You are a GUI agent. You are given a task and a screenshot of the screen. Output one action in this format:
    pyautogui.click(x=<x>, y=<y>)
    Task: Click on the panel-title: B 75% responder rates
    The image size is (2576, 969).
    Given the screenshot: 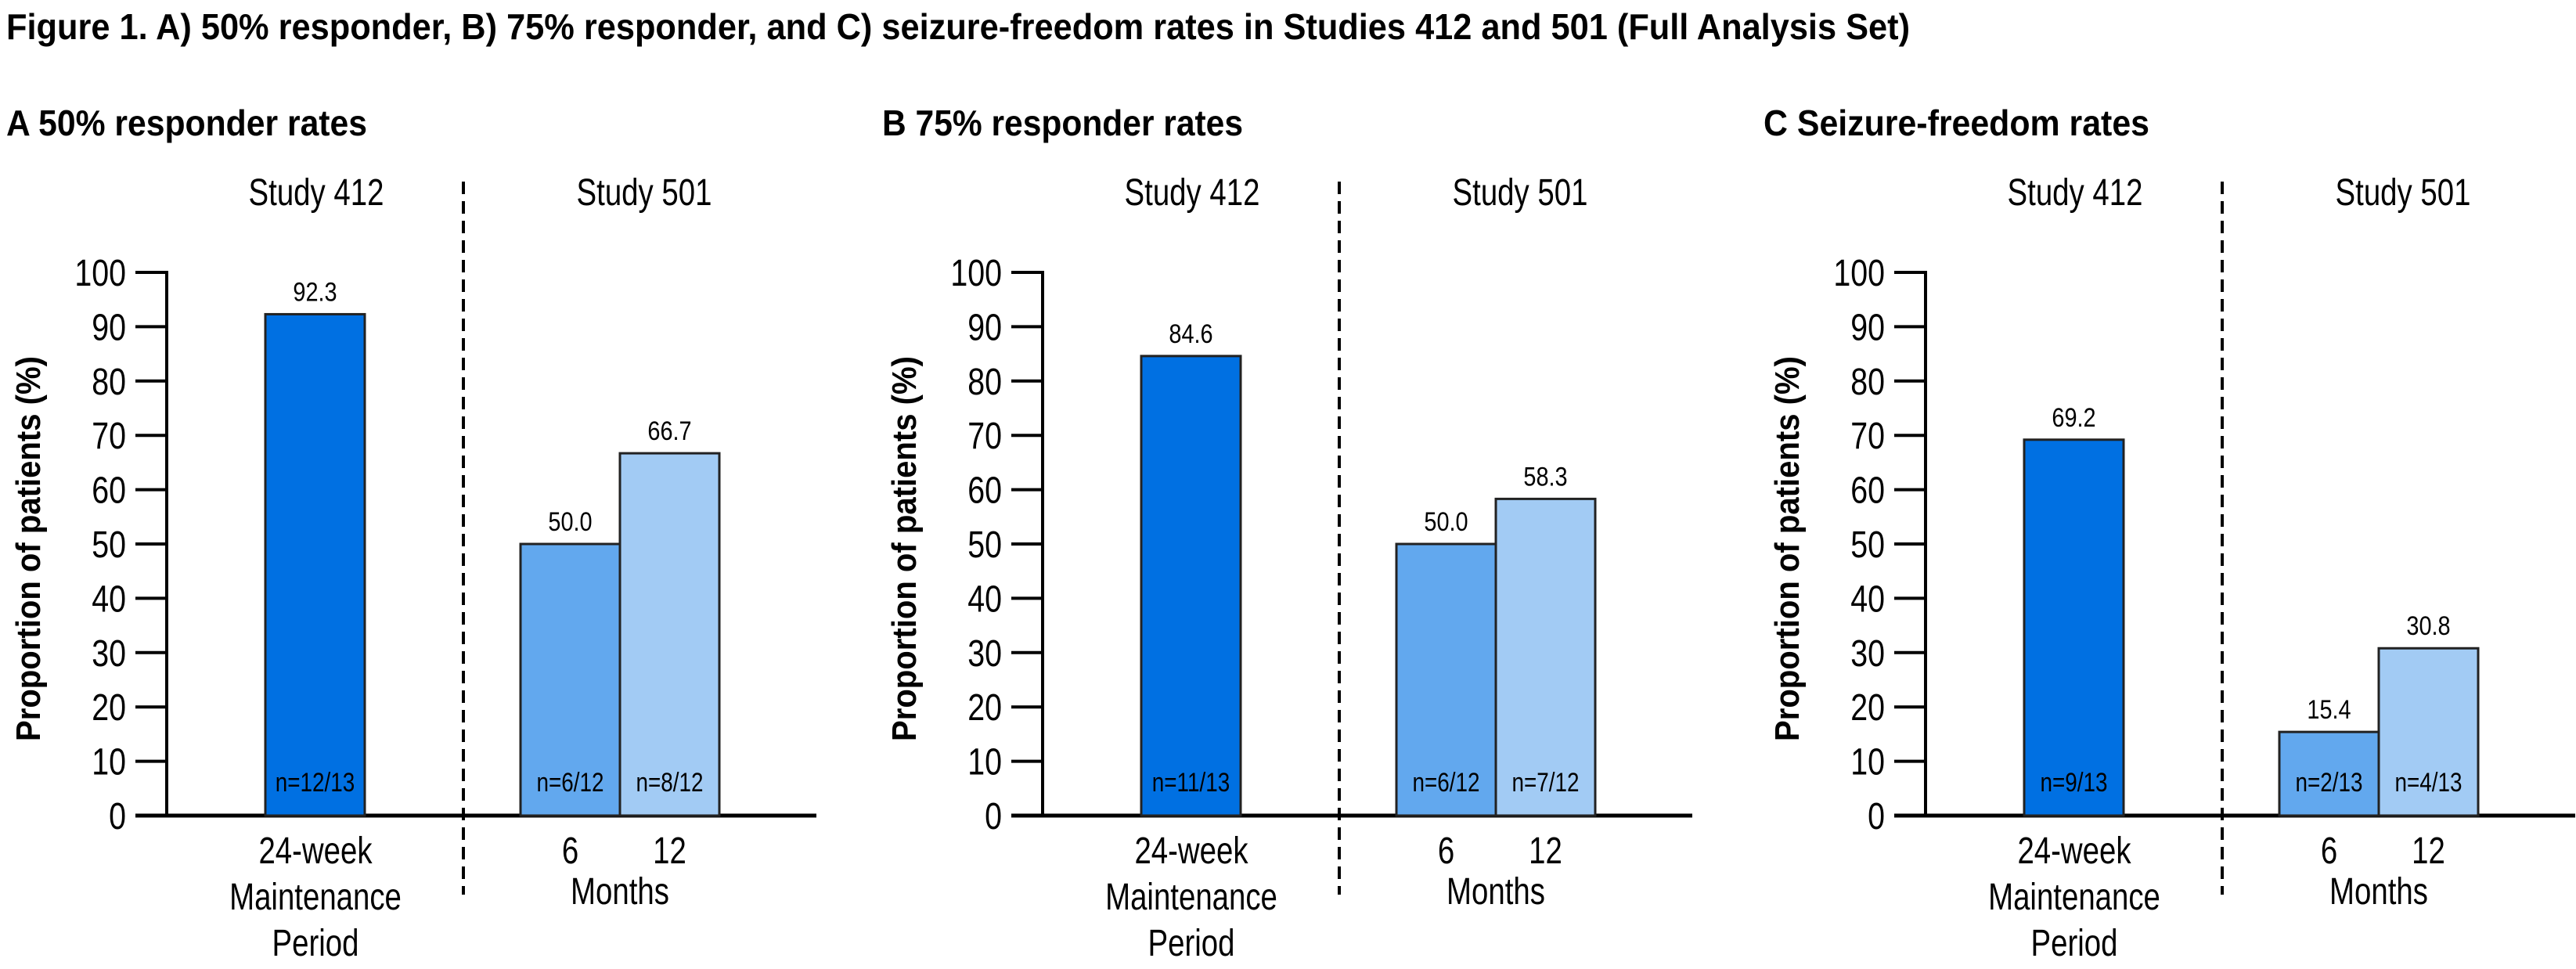 What is the action you would take?
    pyautogui.click(x=1062, y=123)
    